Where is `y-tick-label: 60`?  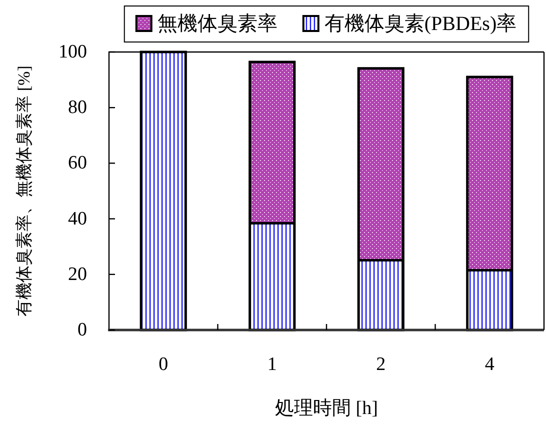 y-tick-label: 60 is located at coordinates (77, 163).